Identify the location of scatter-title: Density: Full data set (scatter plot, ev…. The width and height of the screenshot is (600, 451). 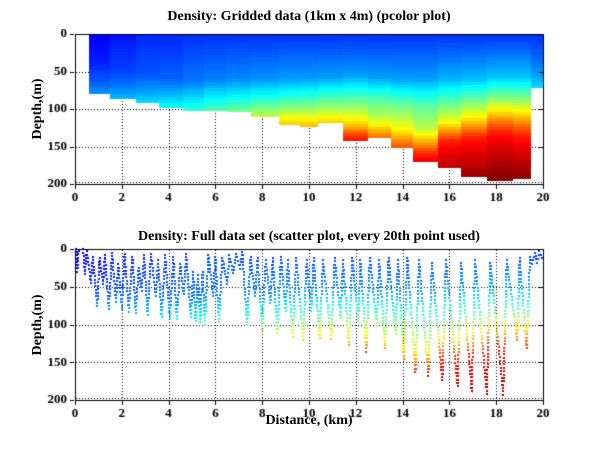
(309, 236).